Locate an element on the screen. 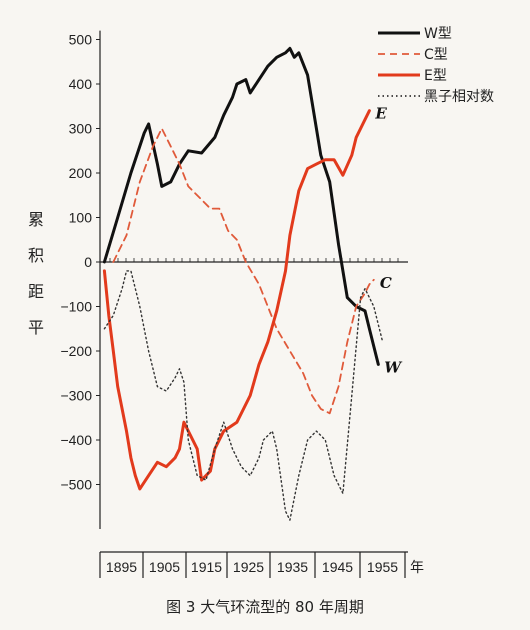  y-tick-label: 200 is located at coordinates (81, 173).